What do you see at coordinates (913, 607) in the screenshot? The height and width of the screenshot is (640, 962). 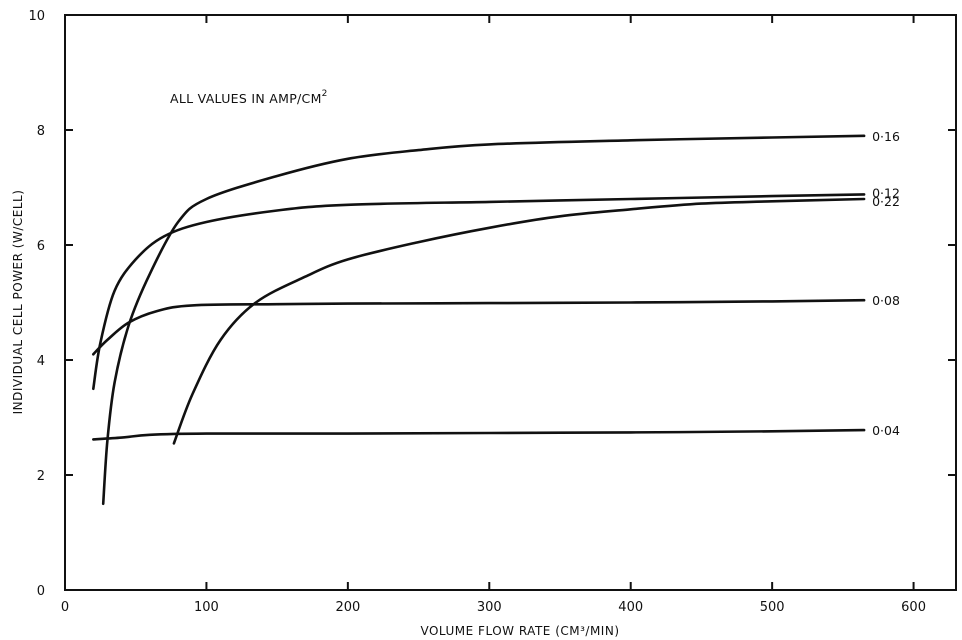 I see `x-tick-label: 600` at bounding box center [913, 607].